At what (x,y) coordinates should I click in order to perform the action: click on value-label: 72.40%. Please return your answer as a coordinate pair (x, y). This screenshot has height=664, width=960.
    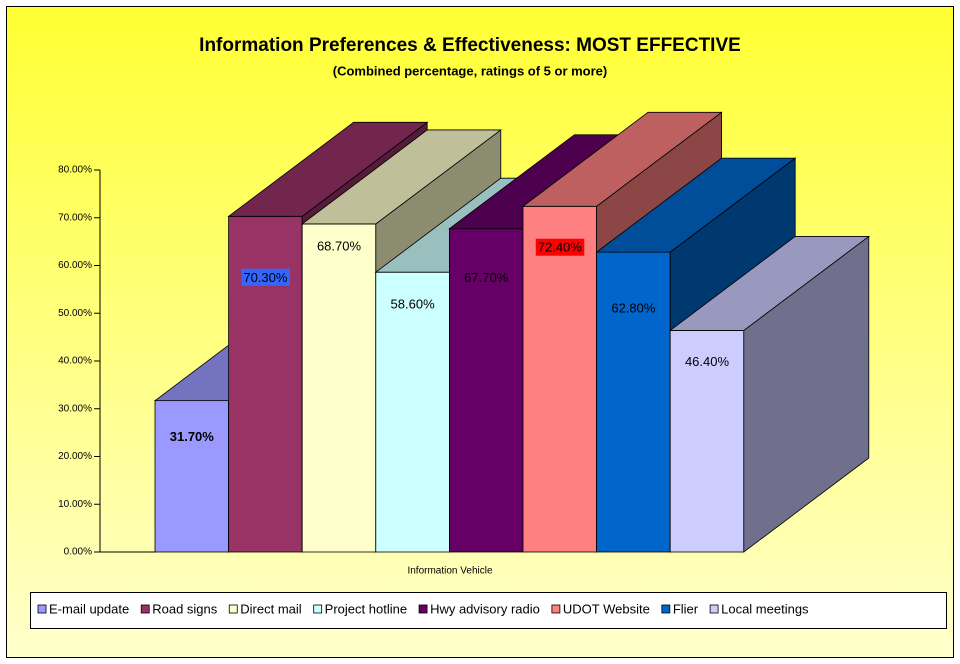
    Looking at the image, I should click on (560, 247).